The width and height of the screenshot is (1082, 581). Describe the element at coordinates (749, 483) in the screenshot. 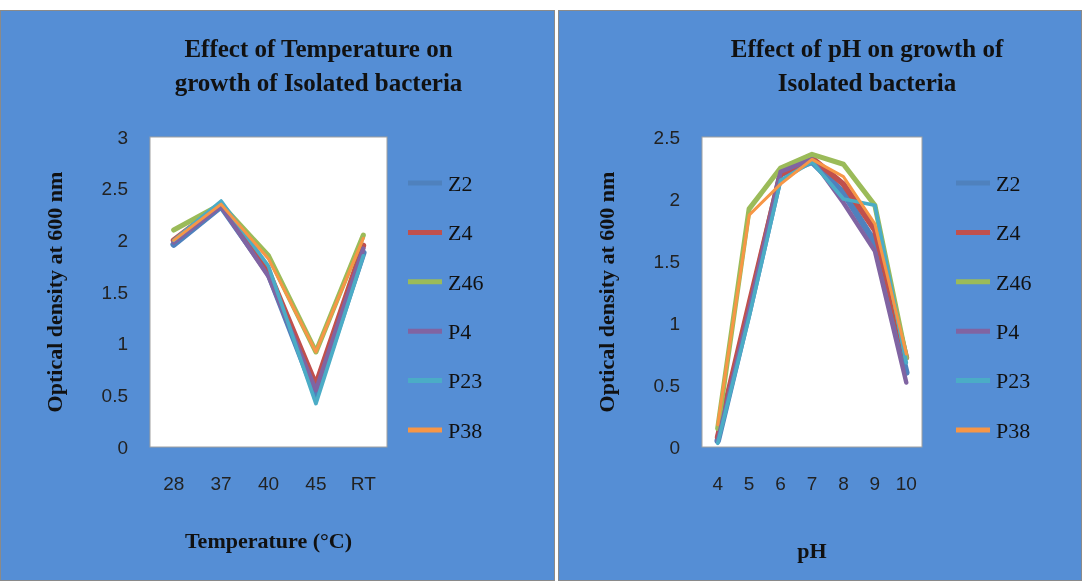

I see `x-tick-label: 5` at that location.